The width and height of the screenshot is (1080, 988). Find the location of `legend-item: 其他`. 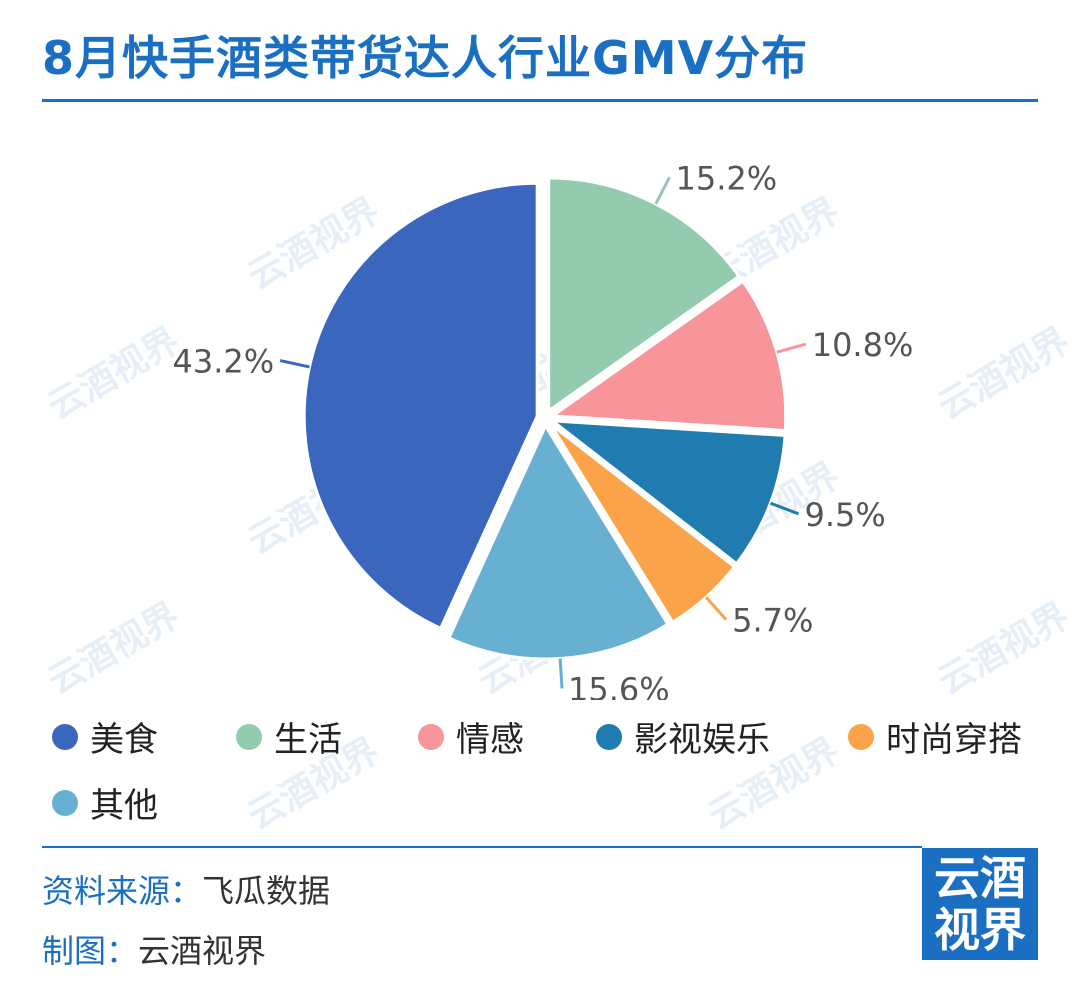

legend-item: 其他 is located at coordinates (105, 802).